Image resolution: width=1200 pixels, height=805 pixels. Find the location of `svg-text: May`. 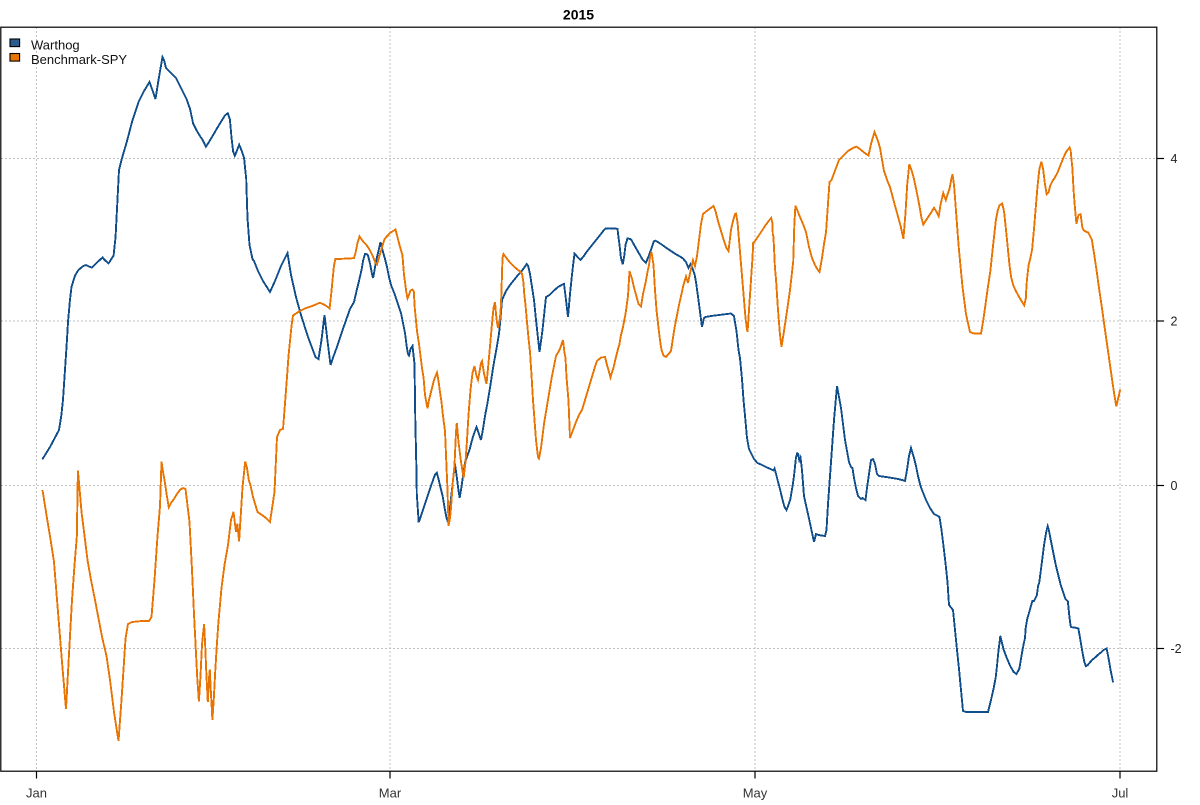

svg-text: May is located at coordinates (755, 793).